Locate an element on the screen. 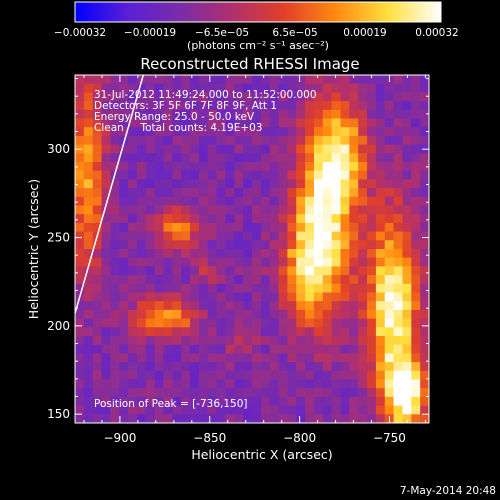 The width and height of the screenshot is (500, 500). colorbar-tick-label: −0.00032 is located at coordinates (80, 33).